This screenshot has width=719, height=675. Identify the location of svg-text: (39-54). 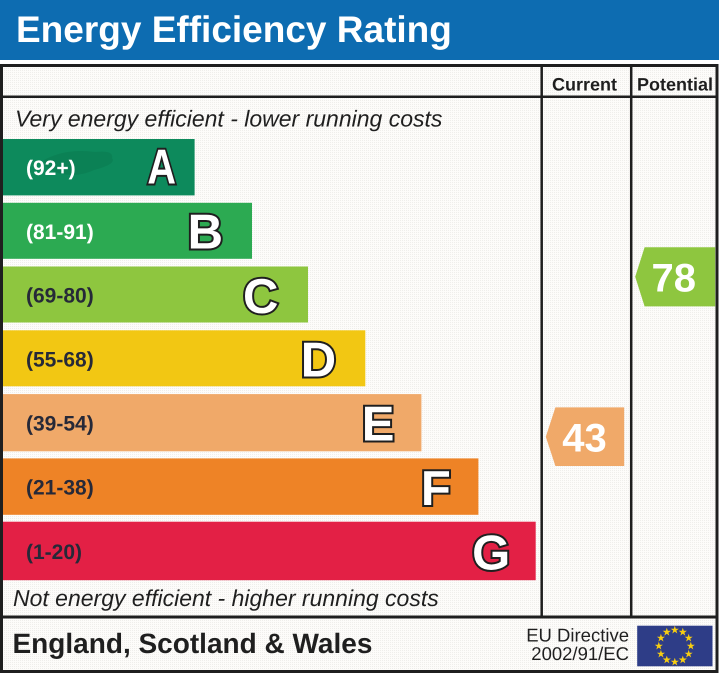
(60, 424).